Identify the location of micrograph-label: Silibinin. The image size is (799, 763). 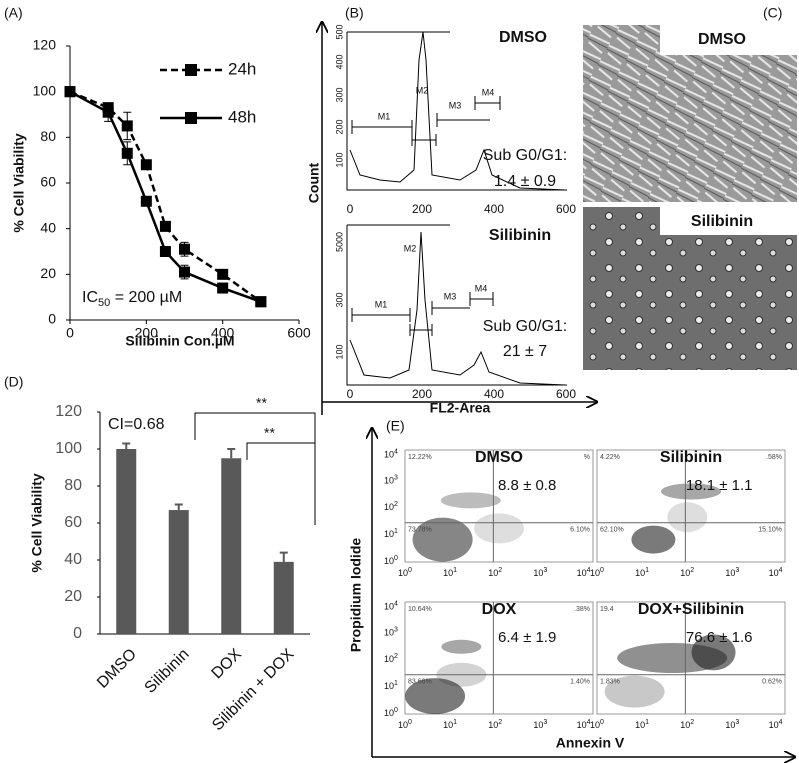
(722, 221).